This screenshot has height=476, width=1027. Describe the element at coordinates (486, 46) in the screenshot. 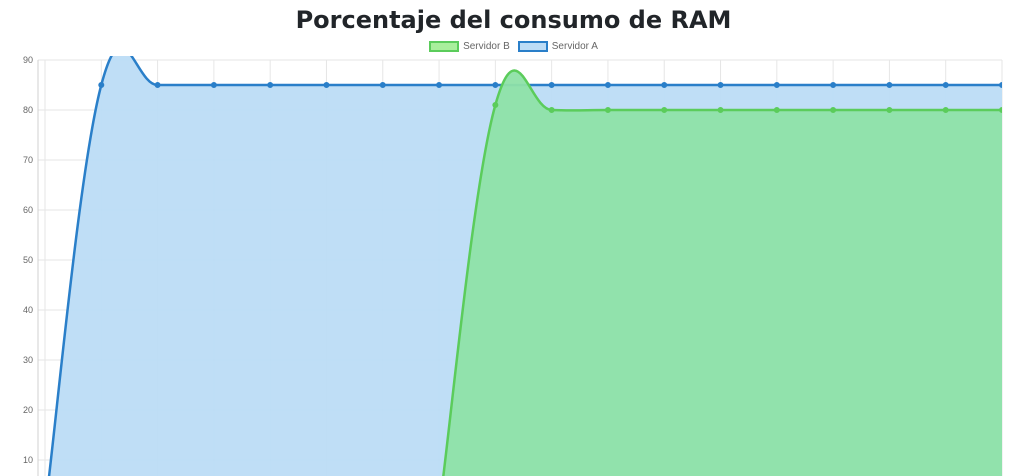

I see `legend-label-servidor-b: Servidor B` at that location.